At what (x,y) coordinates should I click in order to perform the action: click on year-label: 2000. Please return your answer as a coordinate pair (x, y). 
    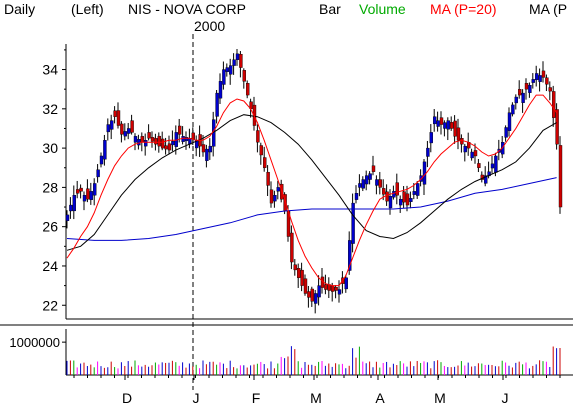
    Looking at the image, I should click on (210, 26).